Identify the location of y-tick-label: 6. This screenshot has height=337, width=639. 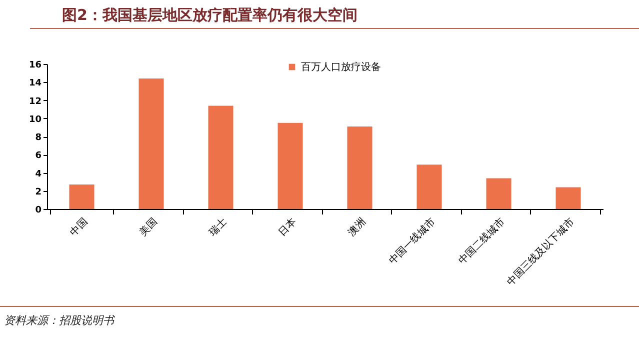
(38, 156).